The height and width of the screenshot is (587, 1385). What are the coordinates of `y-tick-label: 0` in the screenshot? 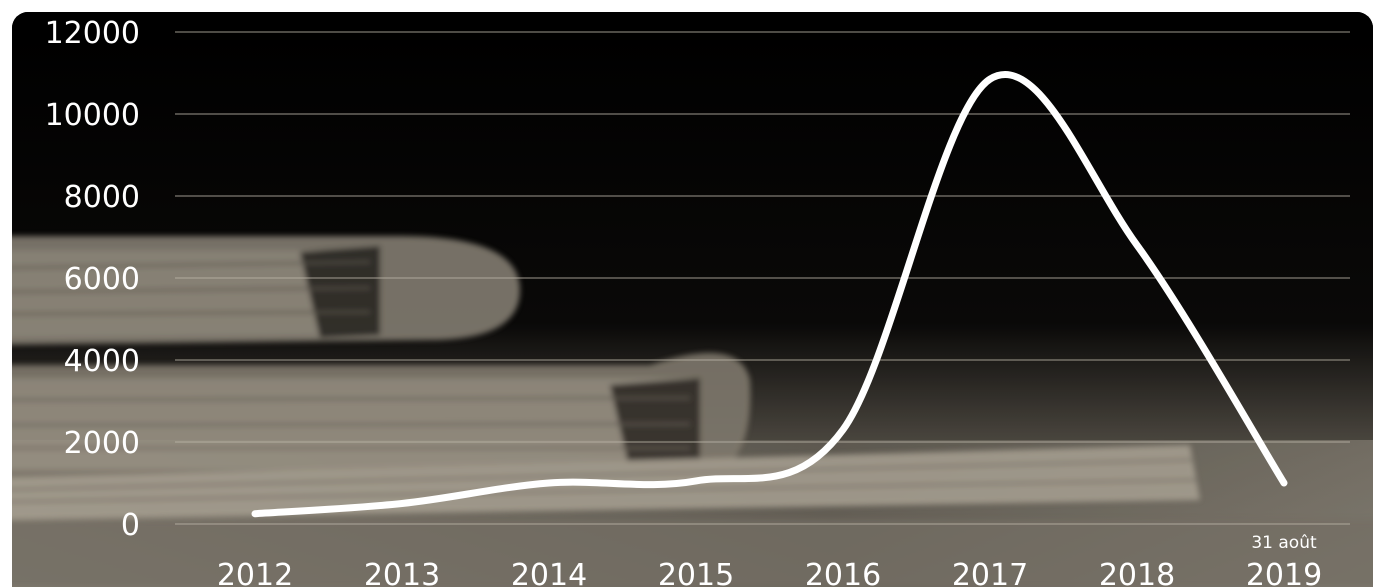 It's located at (130, 525).